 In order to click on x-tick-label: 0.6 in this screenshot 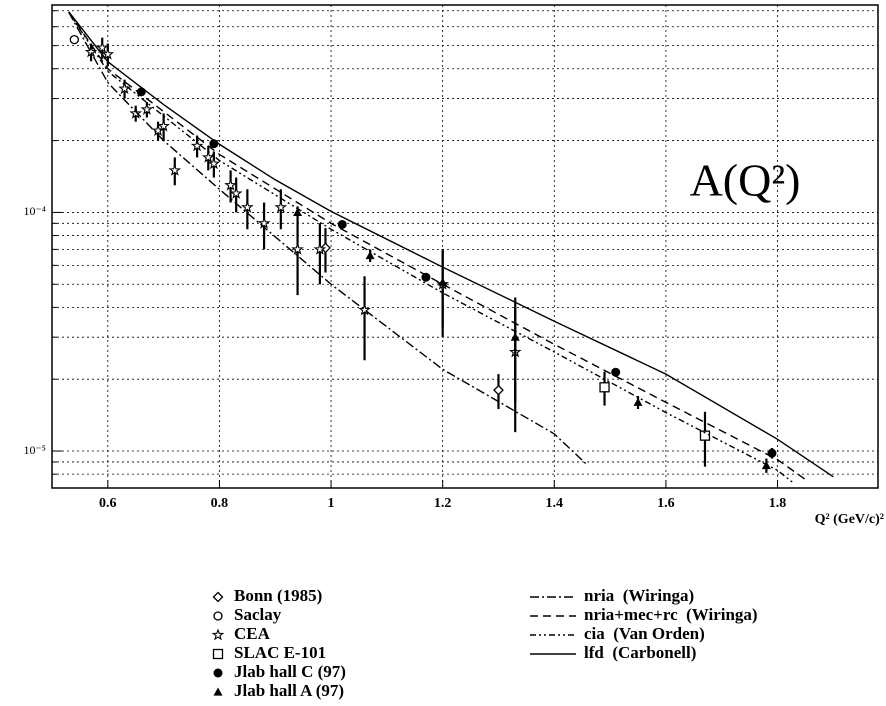, I will do `click(108, 503)`.